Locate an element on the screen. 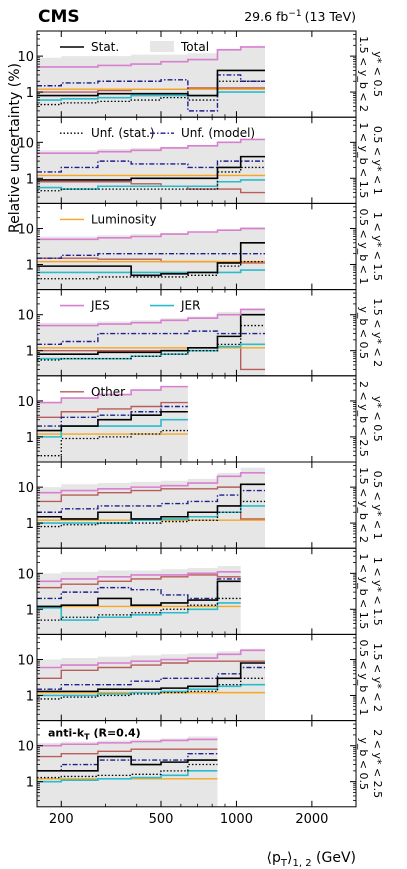 The image size is (407, 869). bin-label: y* < 0.51.5 < y_b < 2 is located at coordinates (370, 74).